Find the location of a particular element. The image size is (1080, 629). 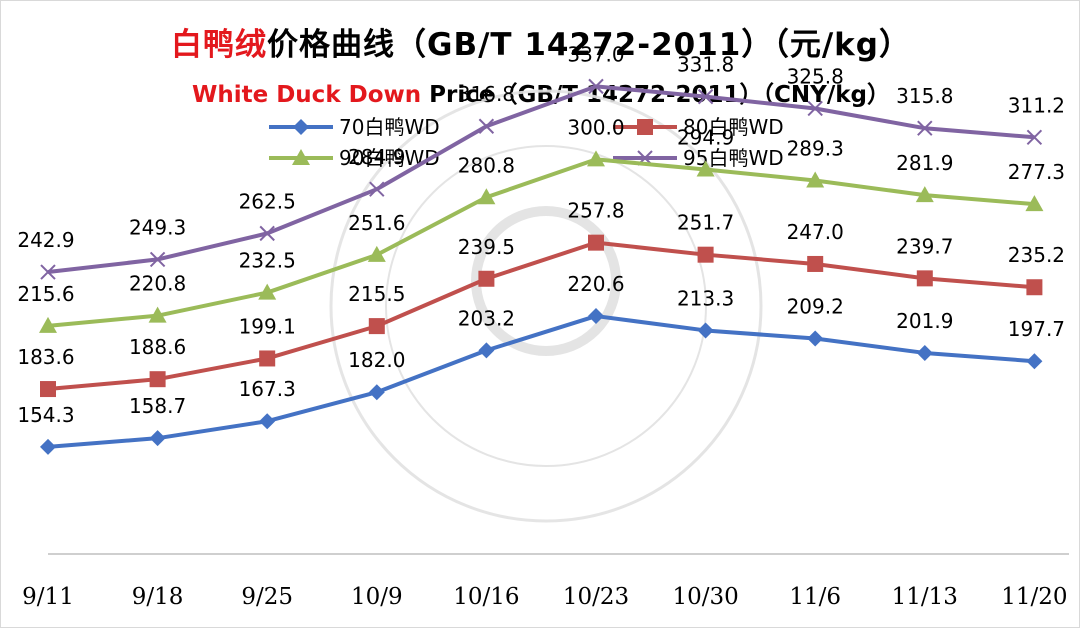

legend-item: 90白鸭WD is located at coordinates (354, 158).